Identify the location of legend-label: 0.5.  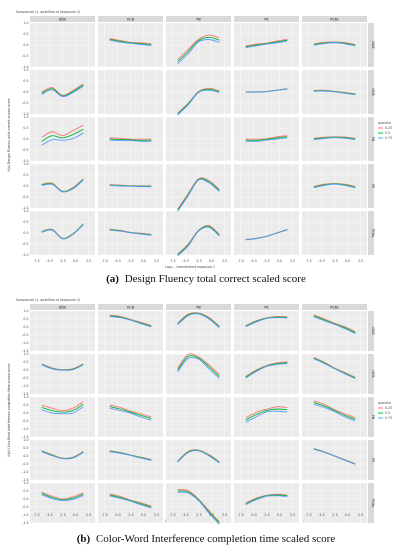
(387, 413).